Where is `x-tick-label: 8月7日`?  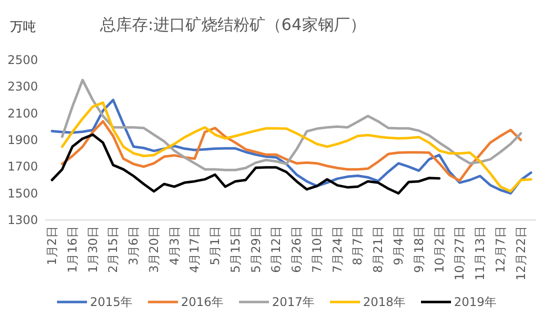
x-tick-label: 8月7日 is located at coordinates (357, 246).